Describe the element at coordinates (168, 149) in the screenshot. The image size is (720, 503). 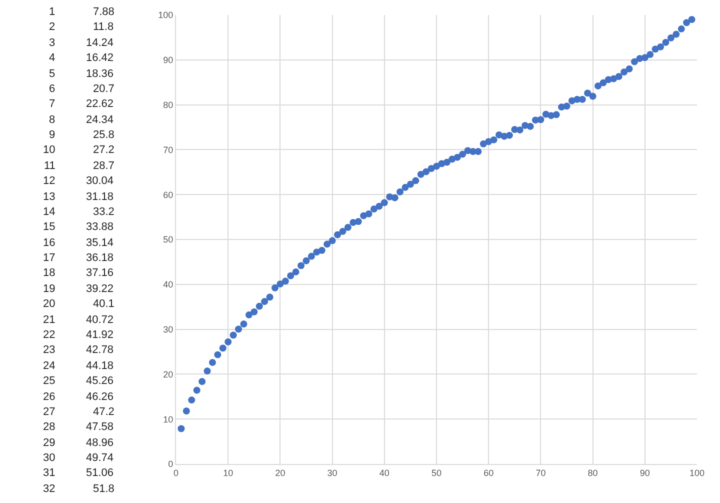
I see `y-tick-label: 70` at that location.